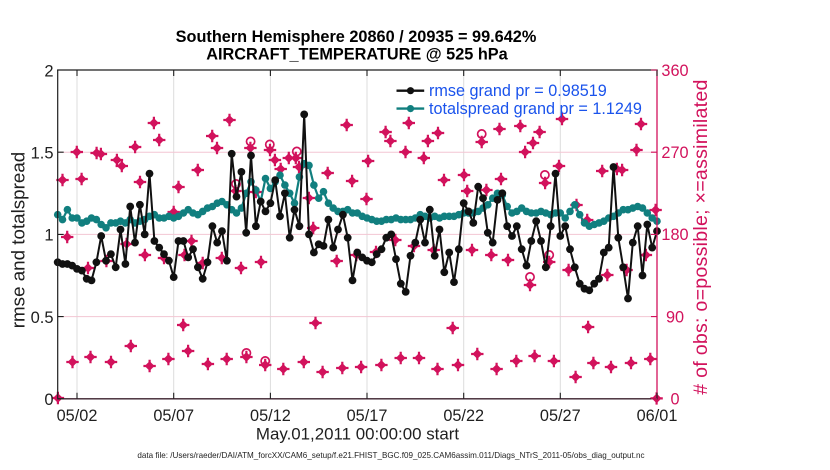  What do you see at coordinates (657, 416) in the screenshot?
I see `svg-text: 06/01` at bounding box center [657, 416].